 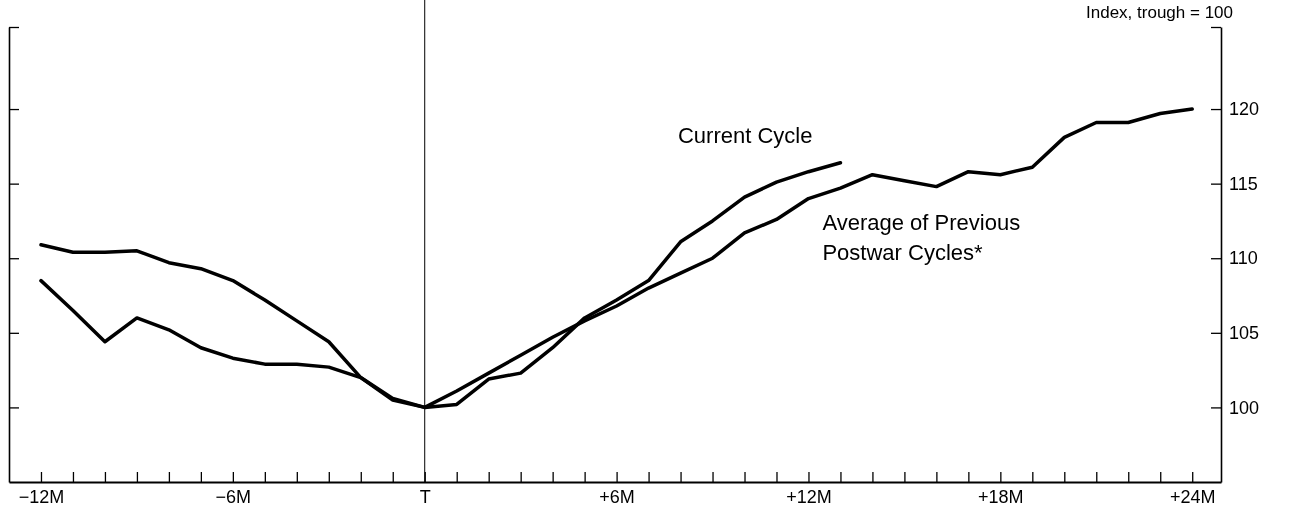 What do you see at coordinates (617, 496) in the screenshot?
I see `x-tick-label: +6M` at bounding box center [617, 496].